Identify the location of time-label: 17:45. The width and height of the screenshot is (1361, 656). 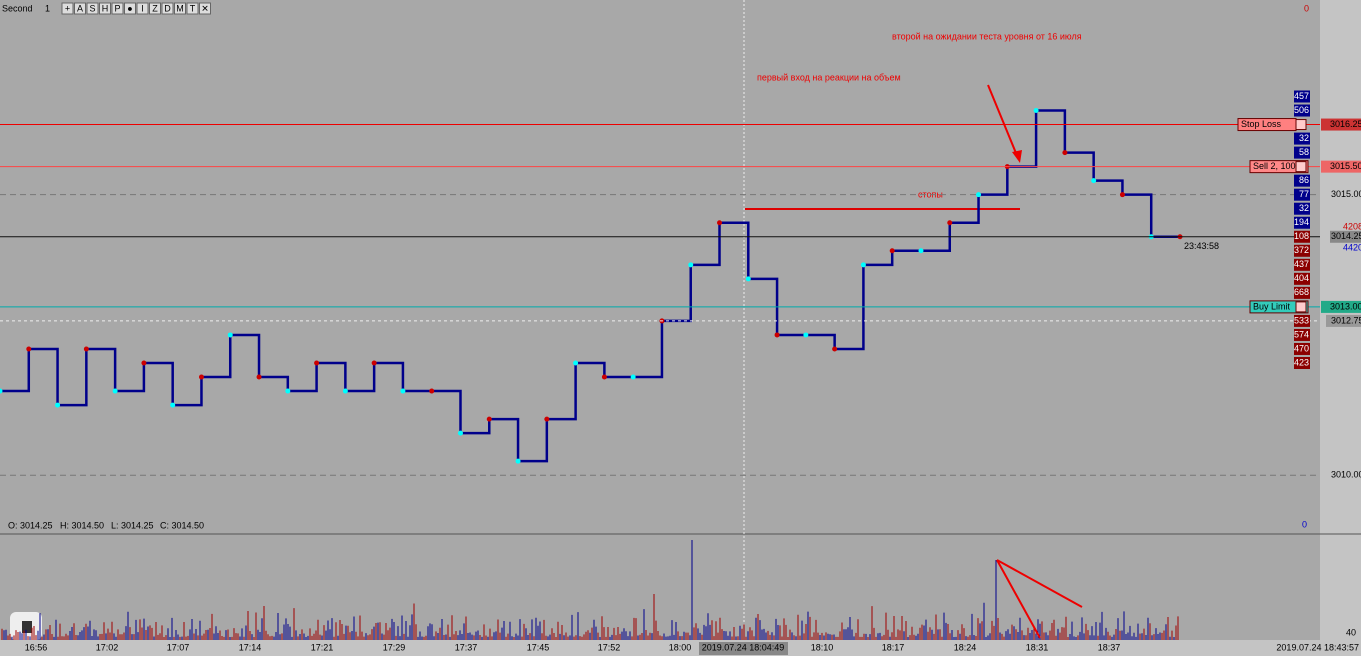
(538, 647).